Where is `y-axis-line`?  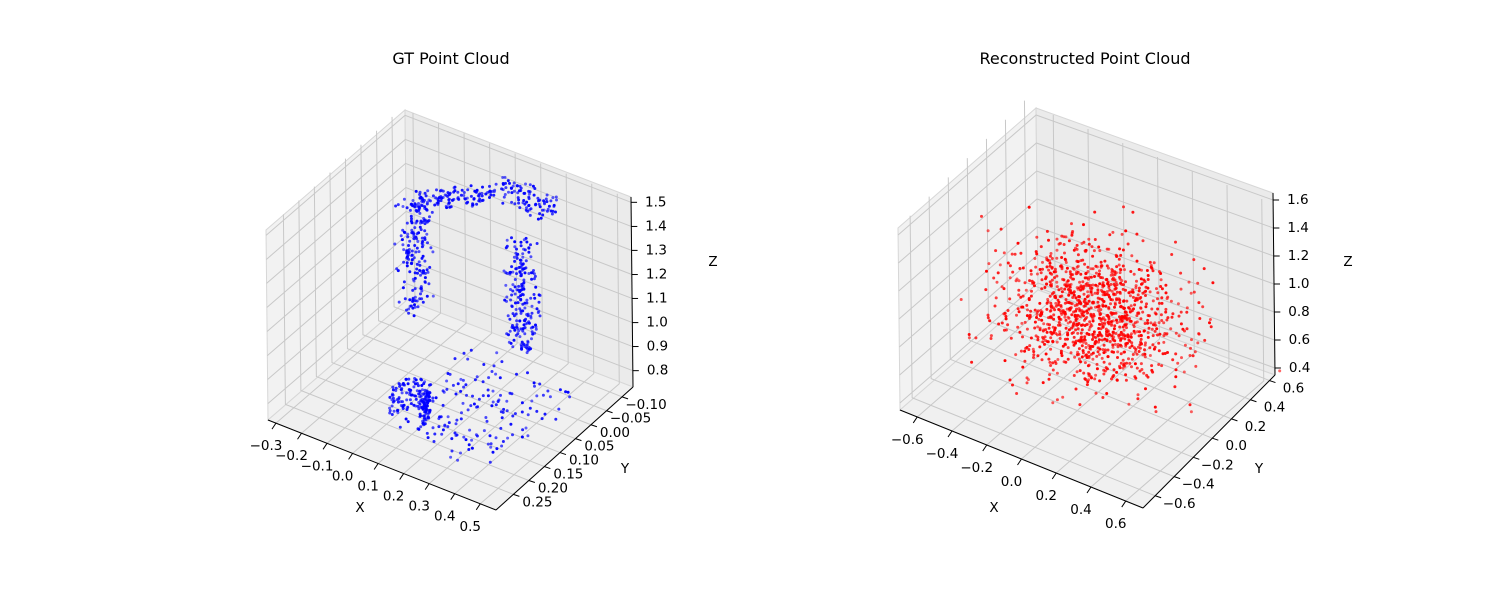 y-axis-line is located at coordinates (1209, 441).